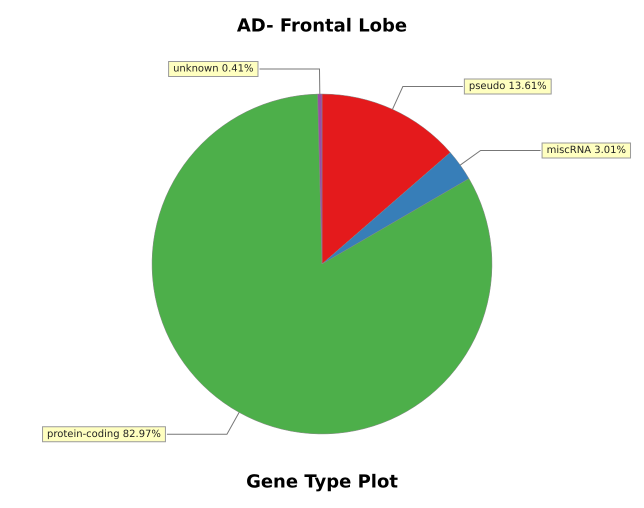 This screenshot has width=644, height=508. Describe the element at coordinates (322, 26) in the screenshot. I see `chart-title: AD- Frontal Lobe` at that location.